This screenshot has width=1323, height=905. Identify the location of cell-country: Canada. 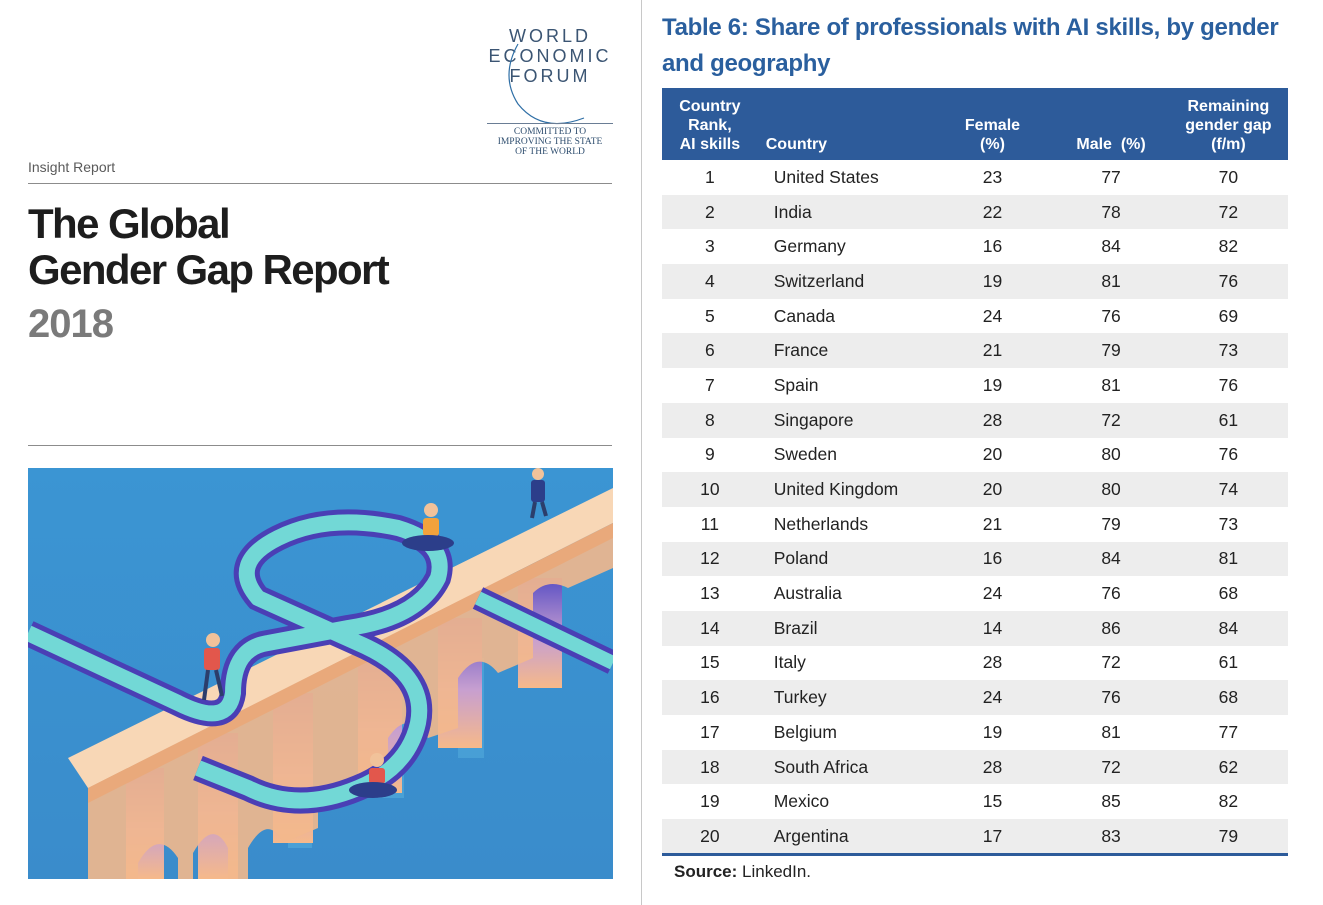
(844, 316).